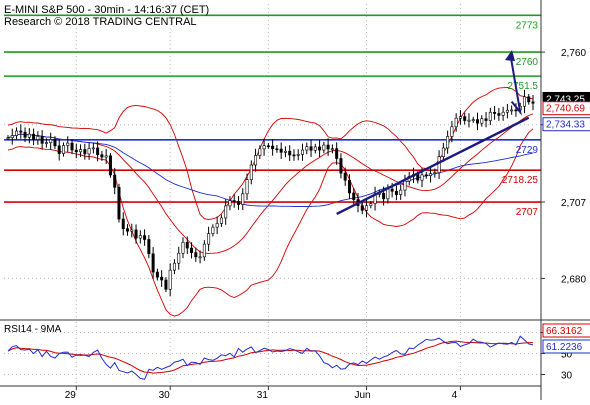 The height and width of the screenshot is (405, 590). Describe the element at coordinates (455, 395) in the screenshot. I see `time-tick-label: 4` at that location.